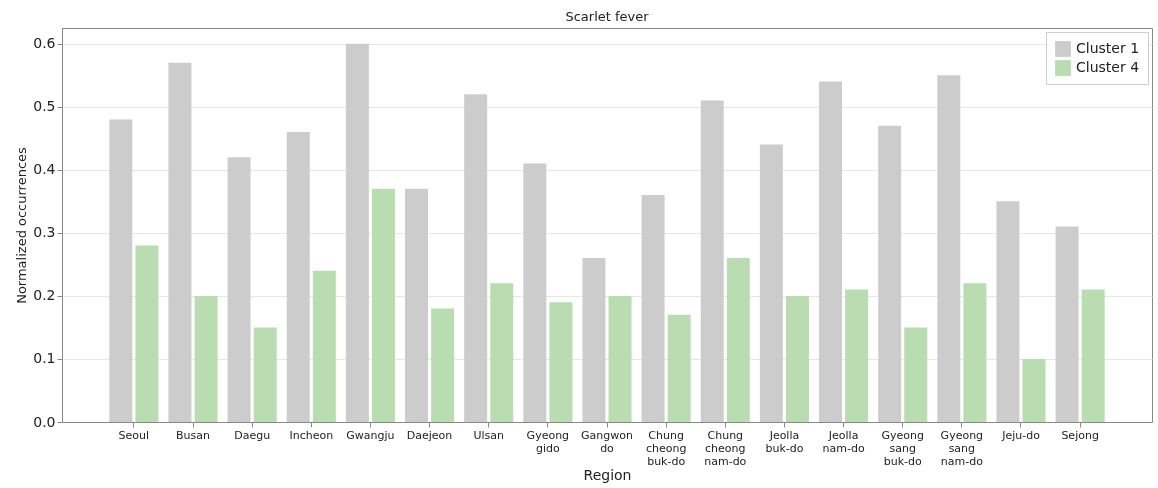 The image size is (1158, 488). Describe the element at coordinates (44, 421) in the screenshot. I see `y-tick-label: 0.0` at that location.